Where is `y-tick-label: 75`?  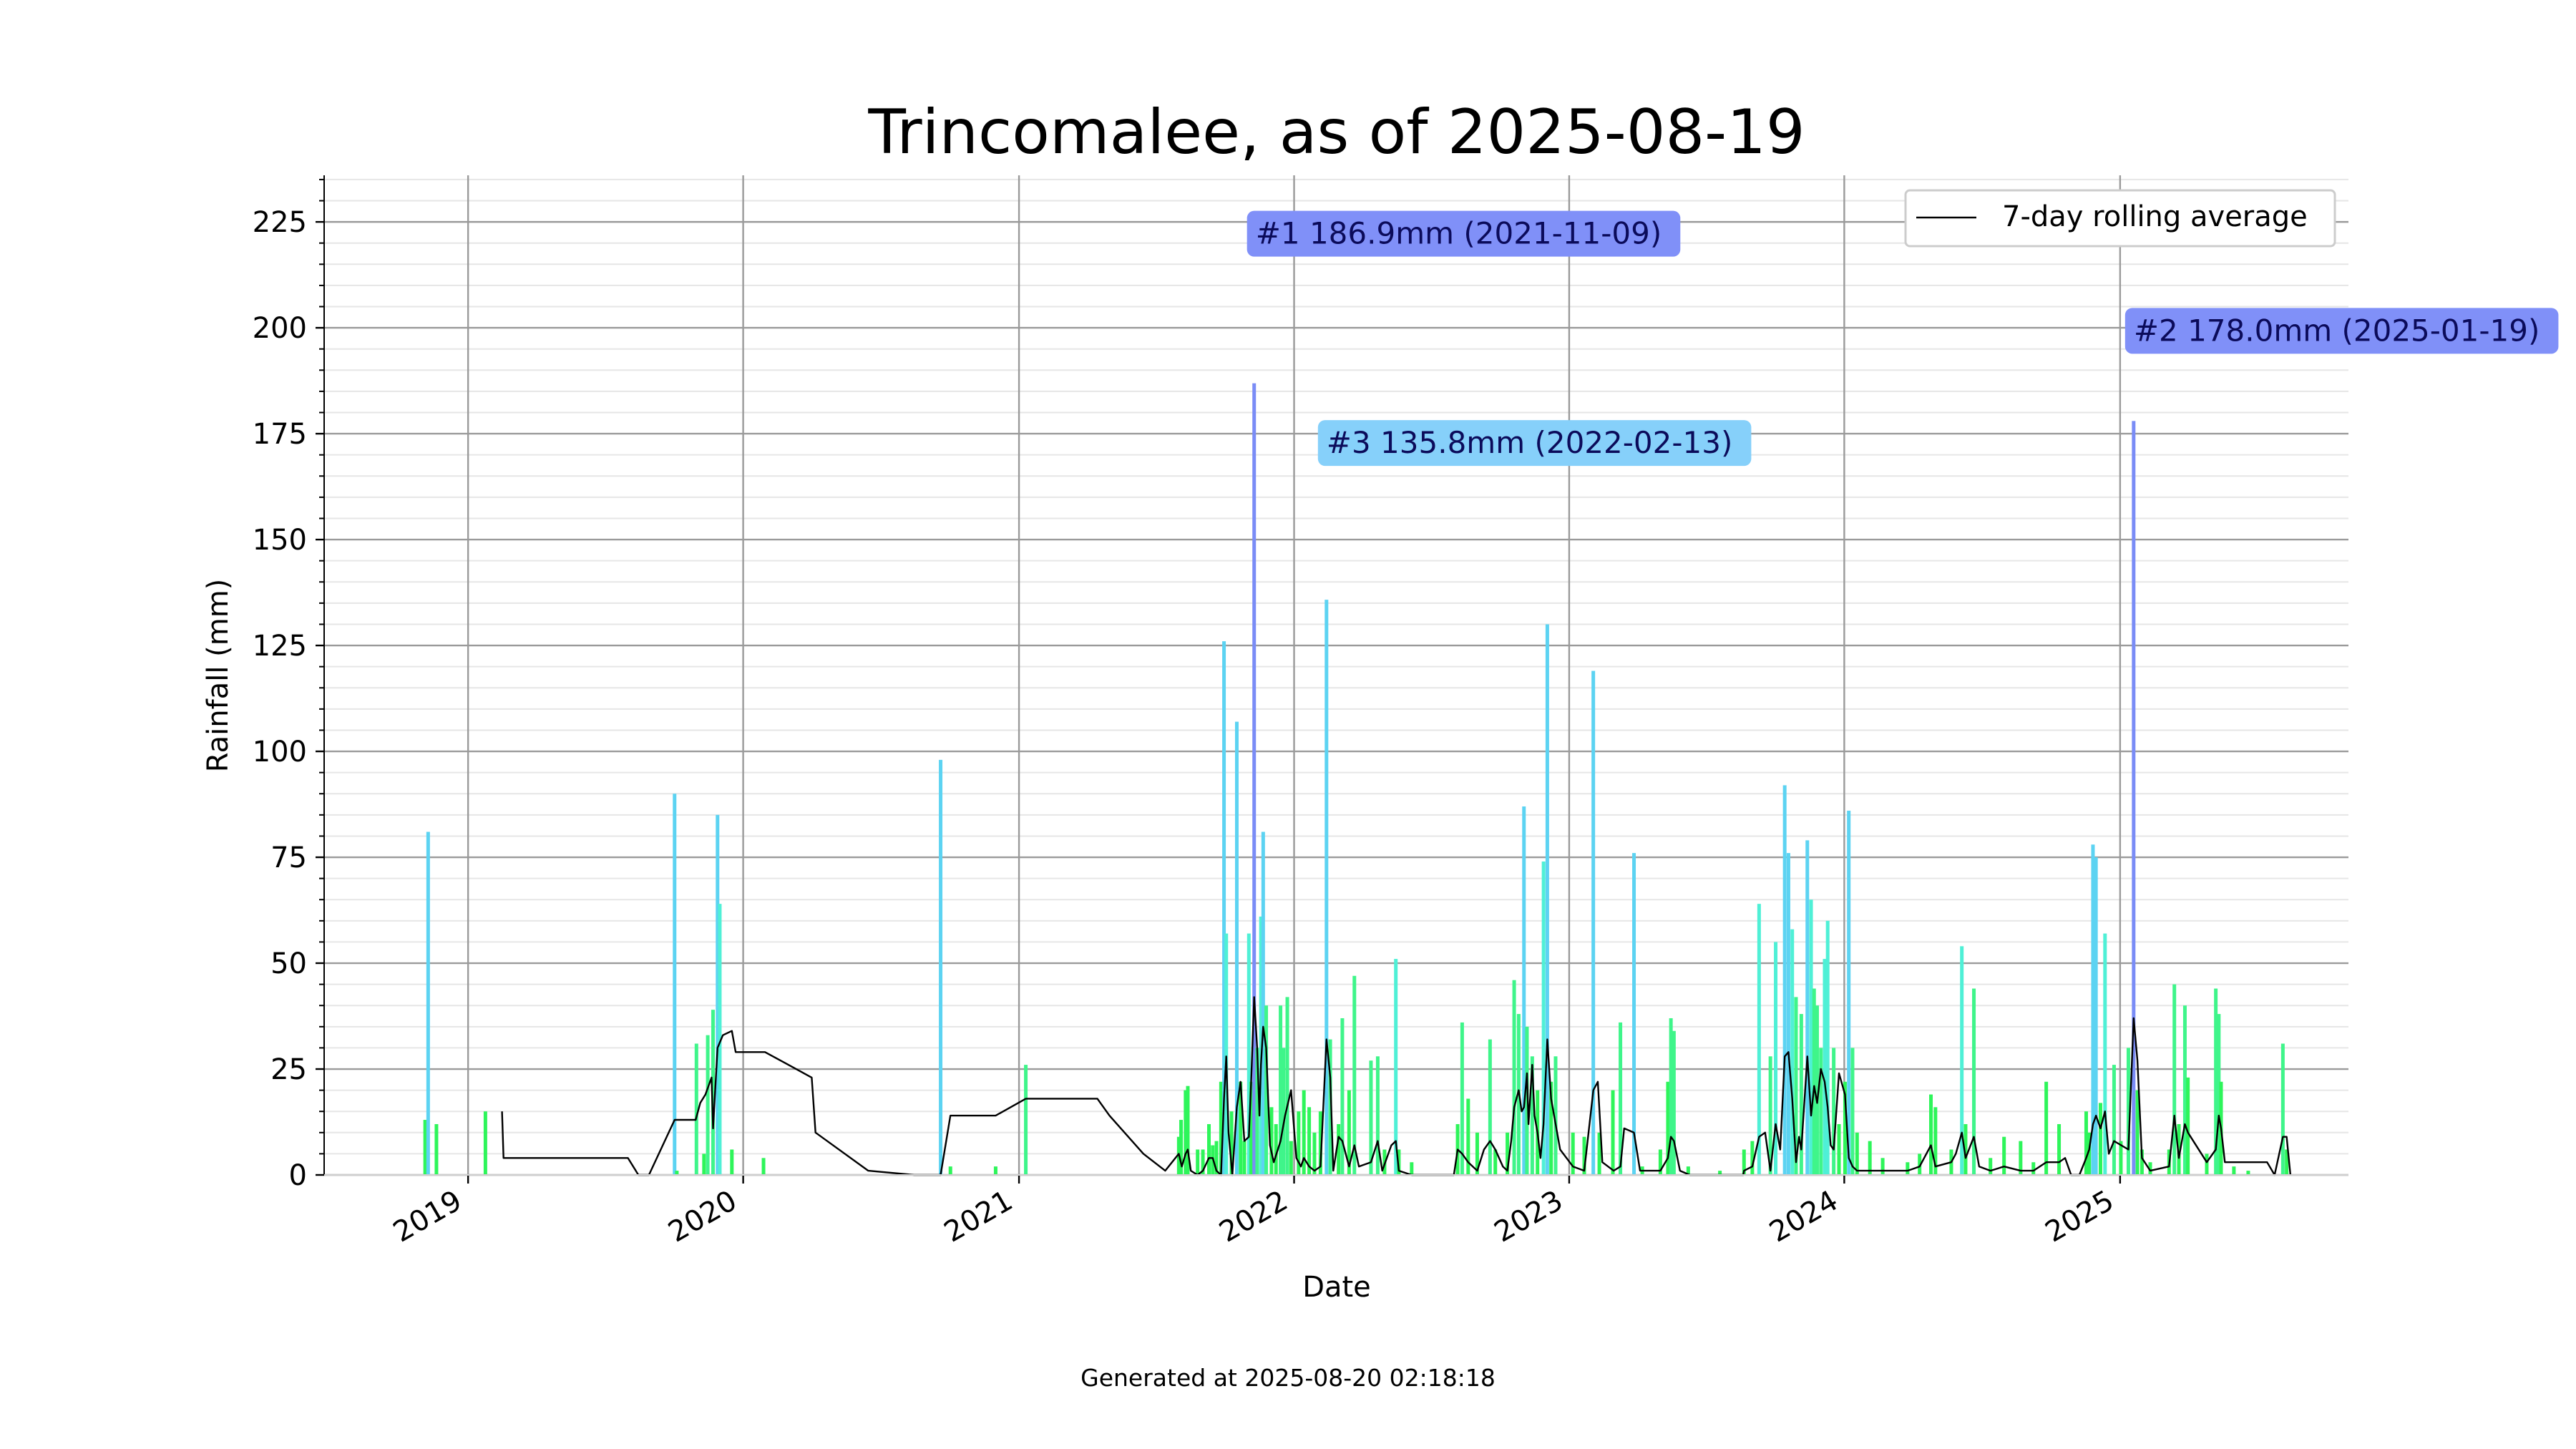
y-tick-label: 75 is located at coordinates (288, 858).